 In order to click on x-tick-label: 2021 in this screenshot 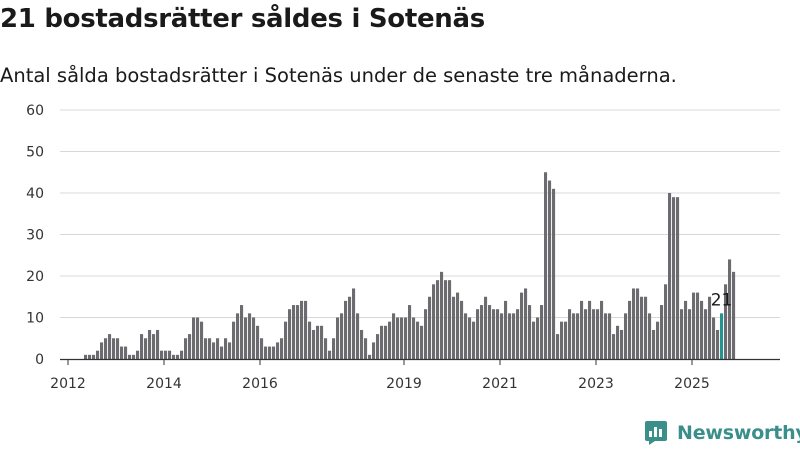, I will do `click(500, 384)`.